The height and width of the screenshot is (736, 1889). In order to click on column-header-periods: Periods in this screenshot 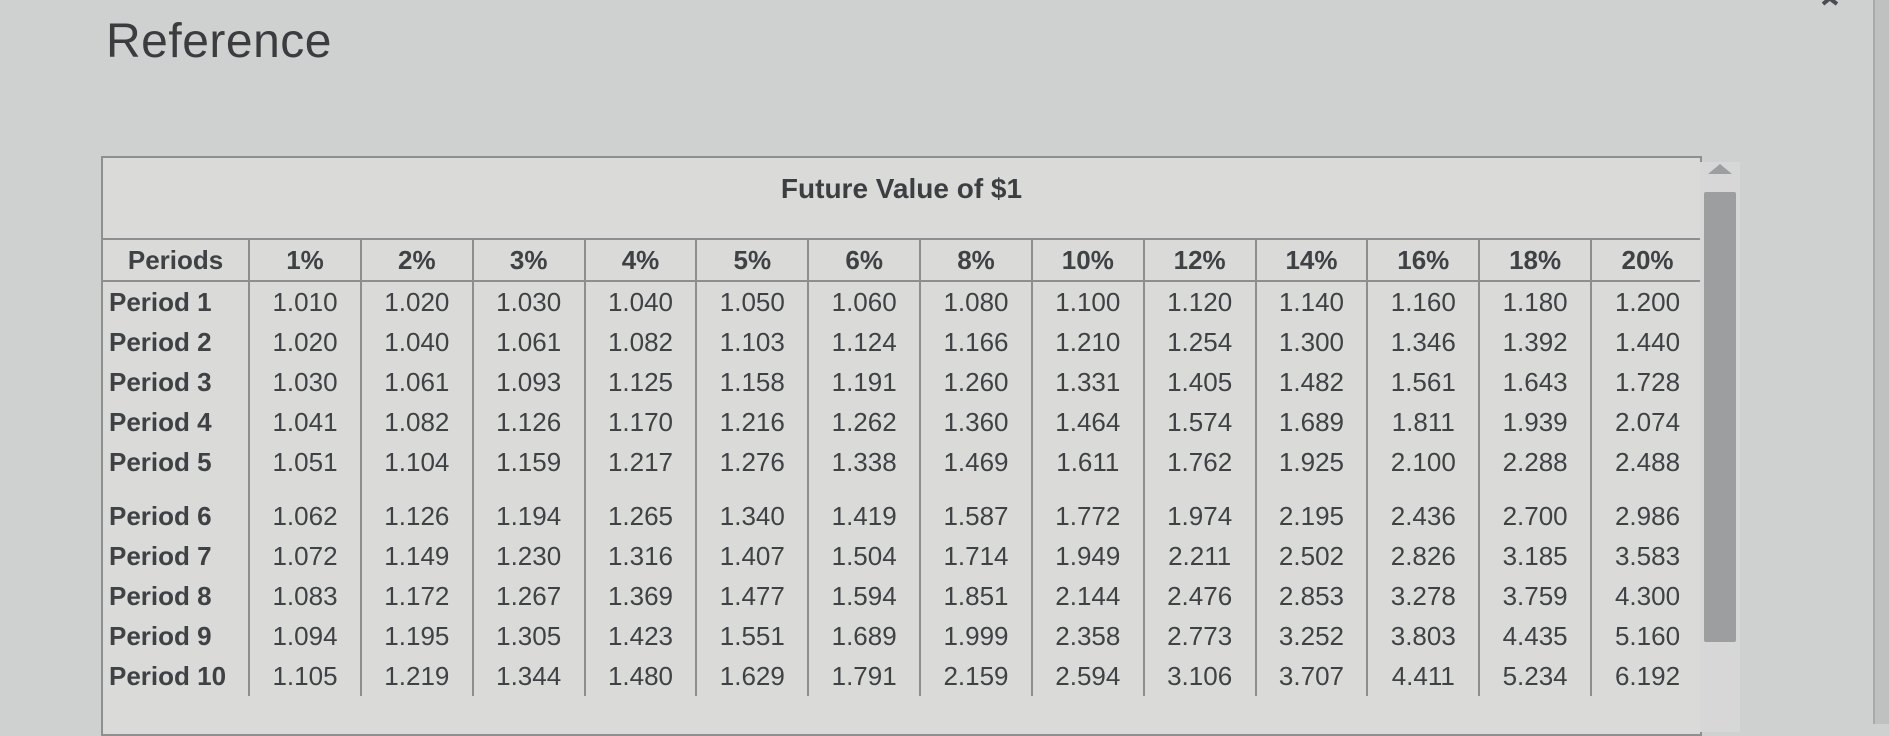, I will do `click(177, 260)`.